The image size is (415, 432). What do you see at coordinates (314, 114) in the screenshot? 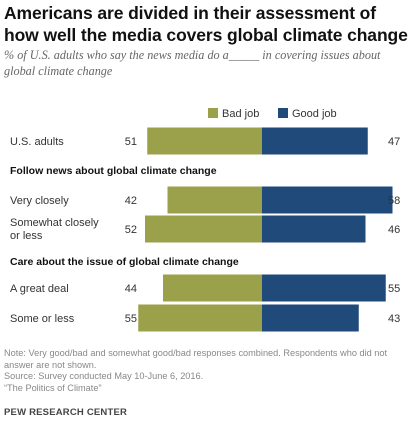
I see `legend-label-good: Good job` at bounding box center [314, 114].